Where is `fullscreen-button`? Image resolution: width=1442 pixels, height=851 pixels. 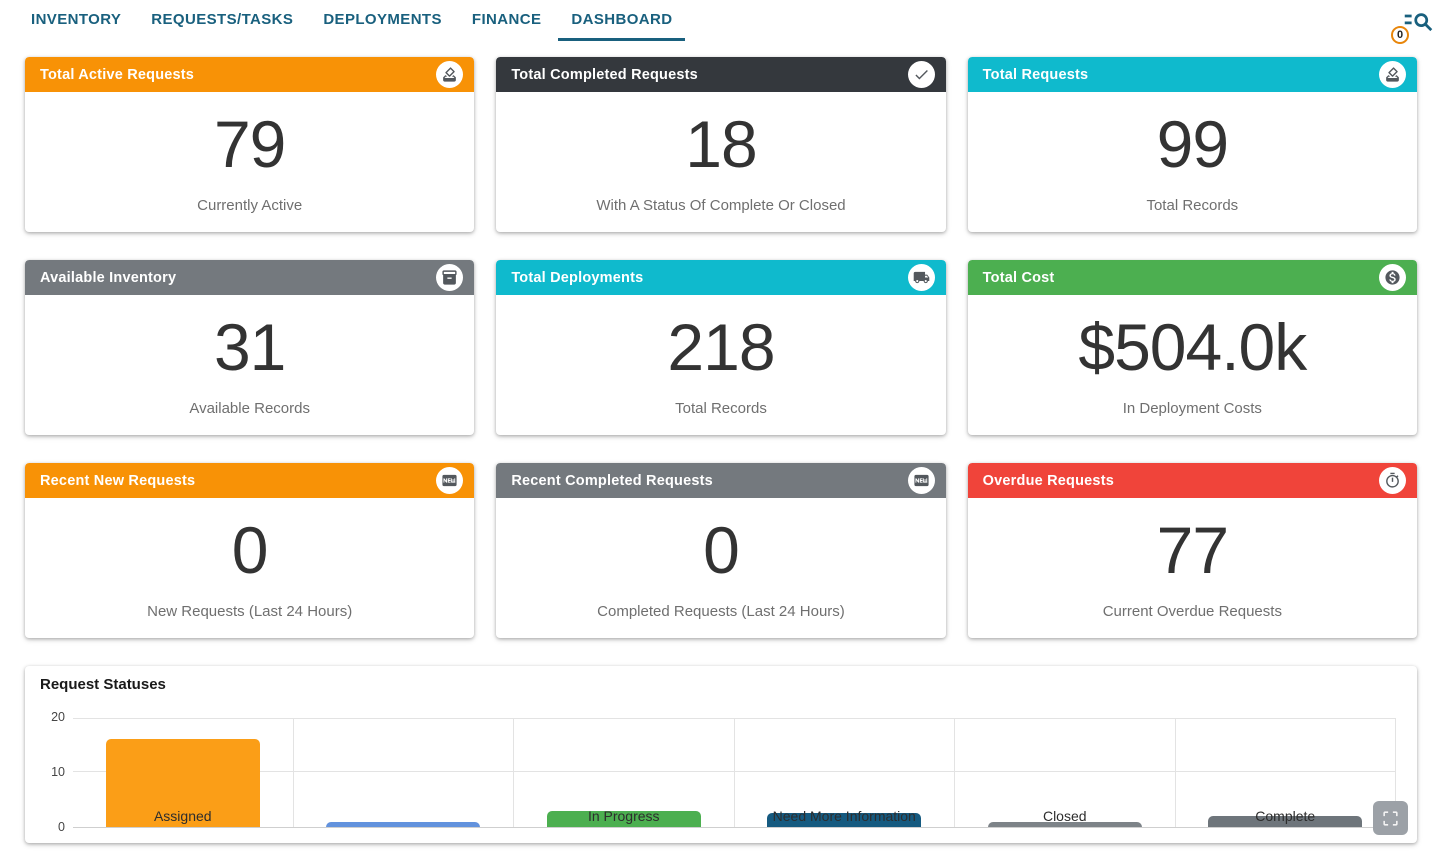 fullscreen-button is located at coordinates (1390, 818).